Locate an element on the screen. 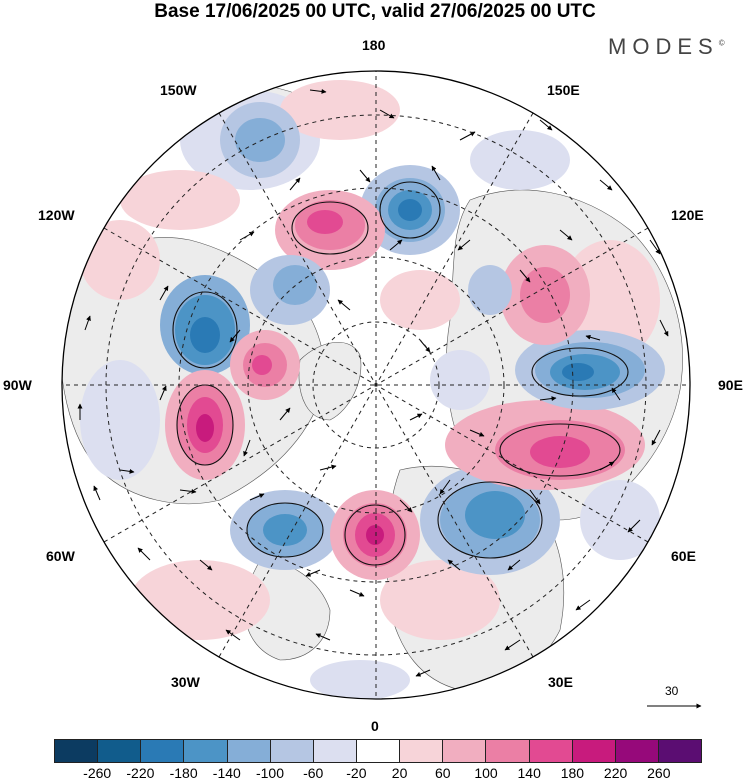 Image resolution: width=750 pixels, height=783 pixels. brand-text: MODES is located at coordinates (663, 46).